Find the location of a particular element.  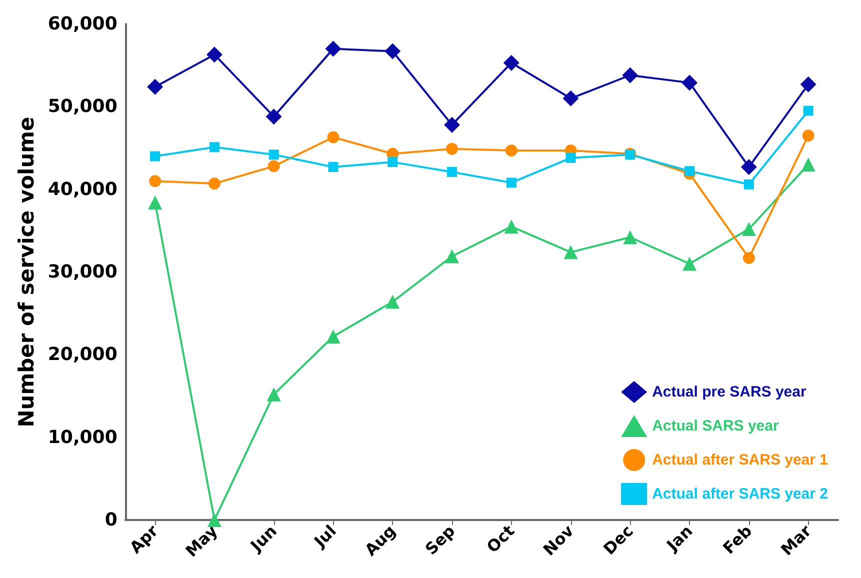

x-tick-label: Jul is located at coordinates (325, 536).